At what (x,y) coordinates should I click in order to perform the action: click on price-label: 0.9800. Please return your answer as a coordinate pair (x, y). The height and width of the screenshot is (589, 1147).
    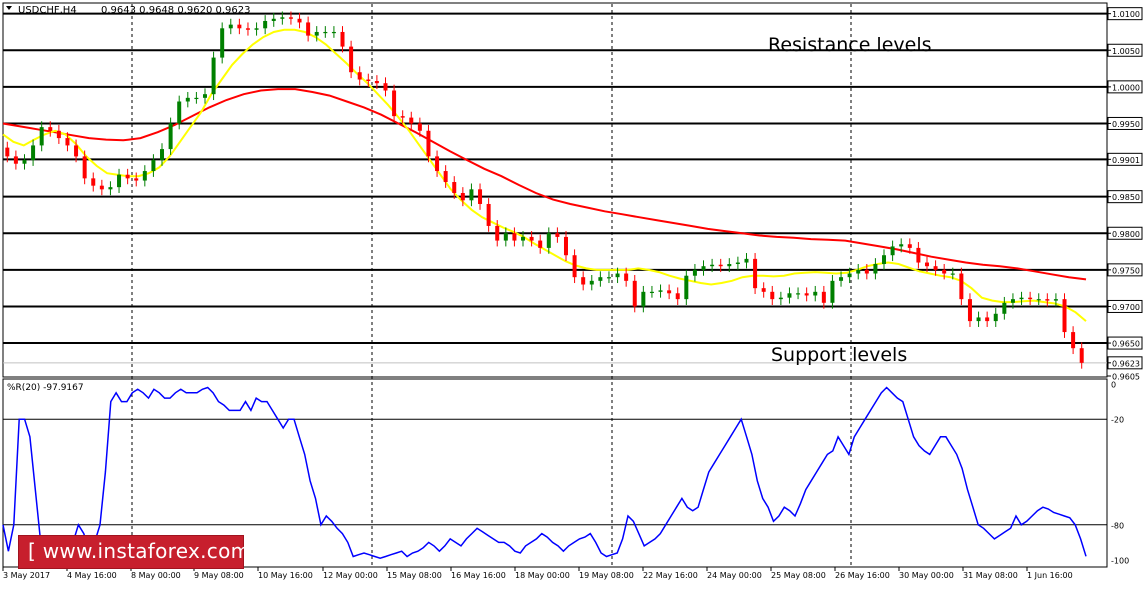
    Looking at the image, I should click on (1126, 234).